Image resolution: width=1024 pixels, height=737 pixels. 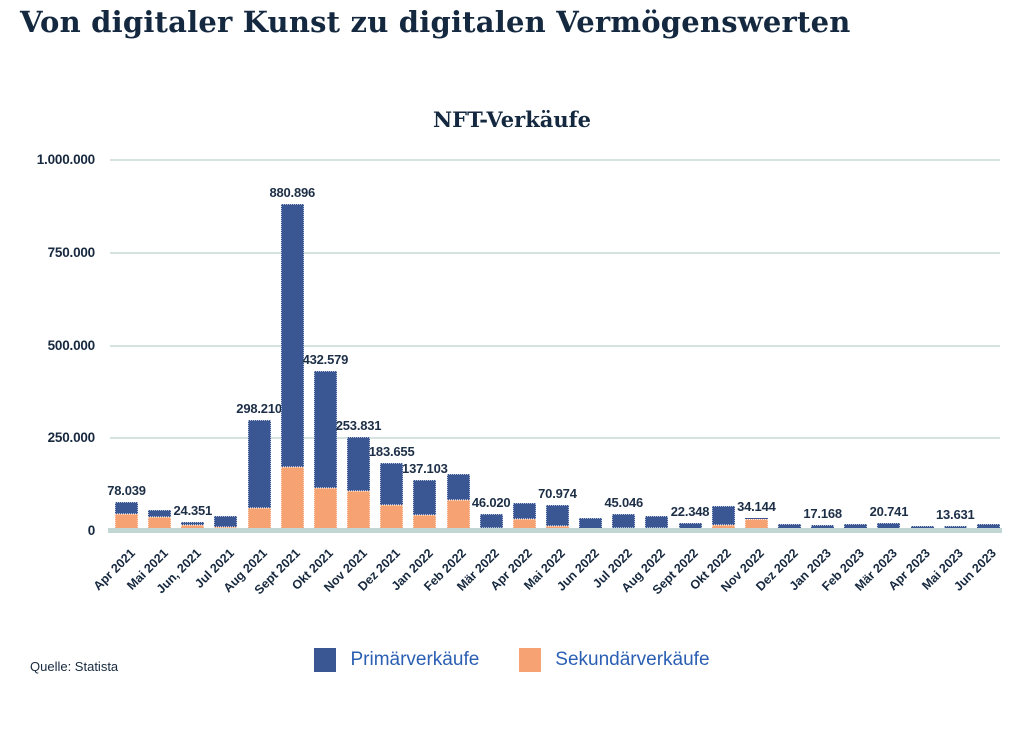 I want to click on bar-apr-2022-primary, so click(x=524, y=511).